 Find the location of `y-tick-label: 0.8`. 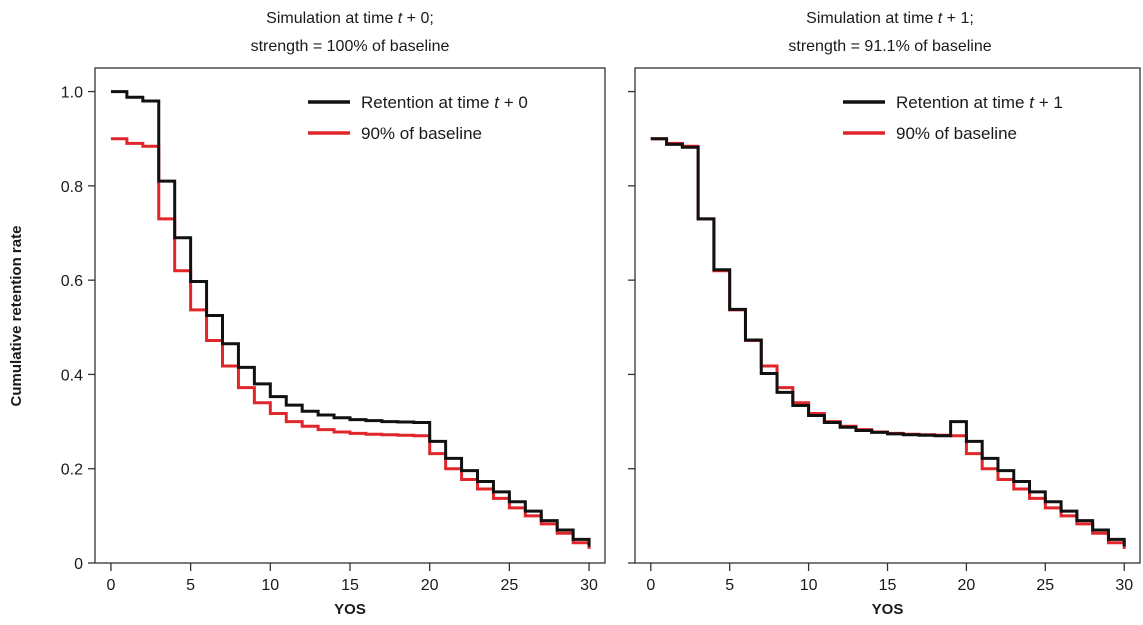

y-tick-label: 0.8 is located at coordinates (72, 187).